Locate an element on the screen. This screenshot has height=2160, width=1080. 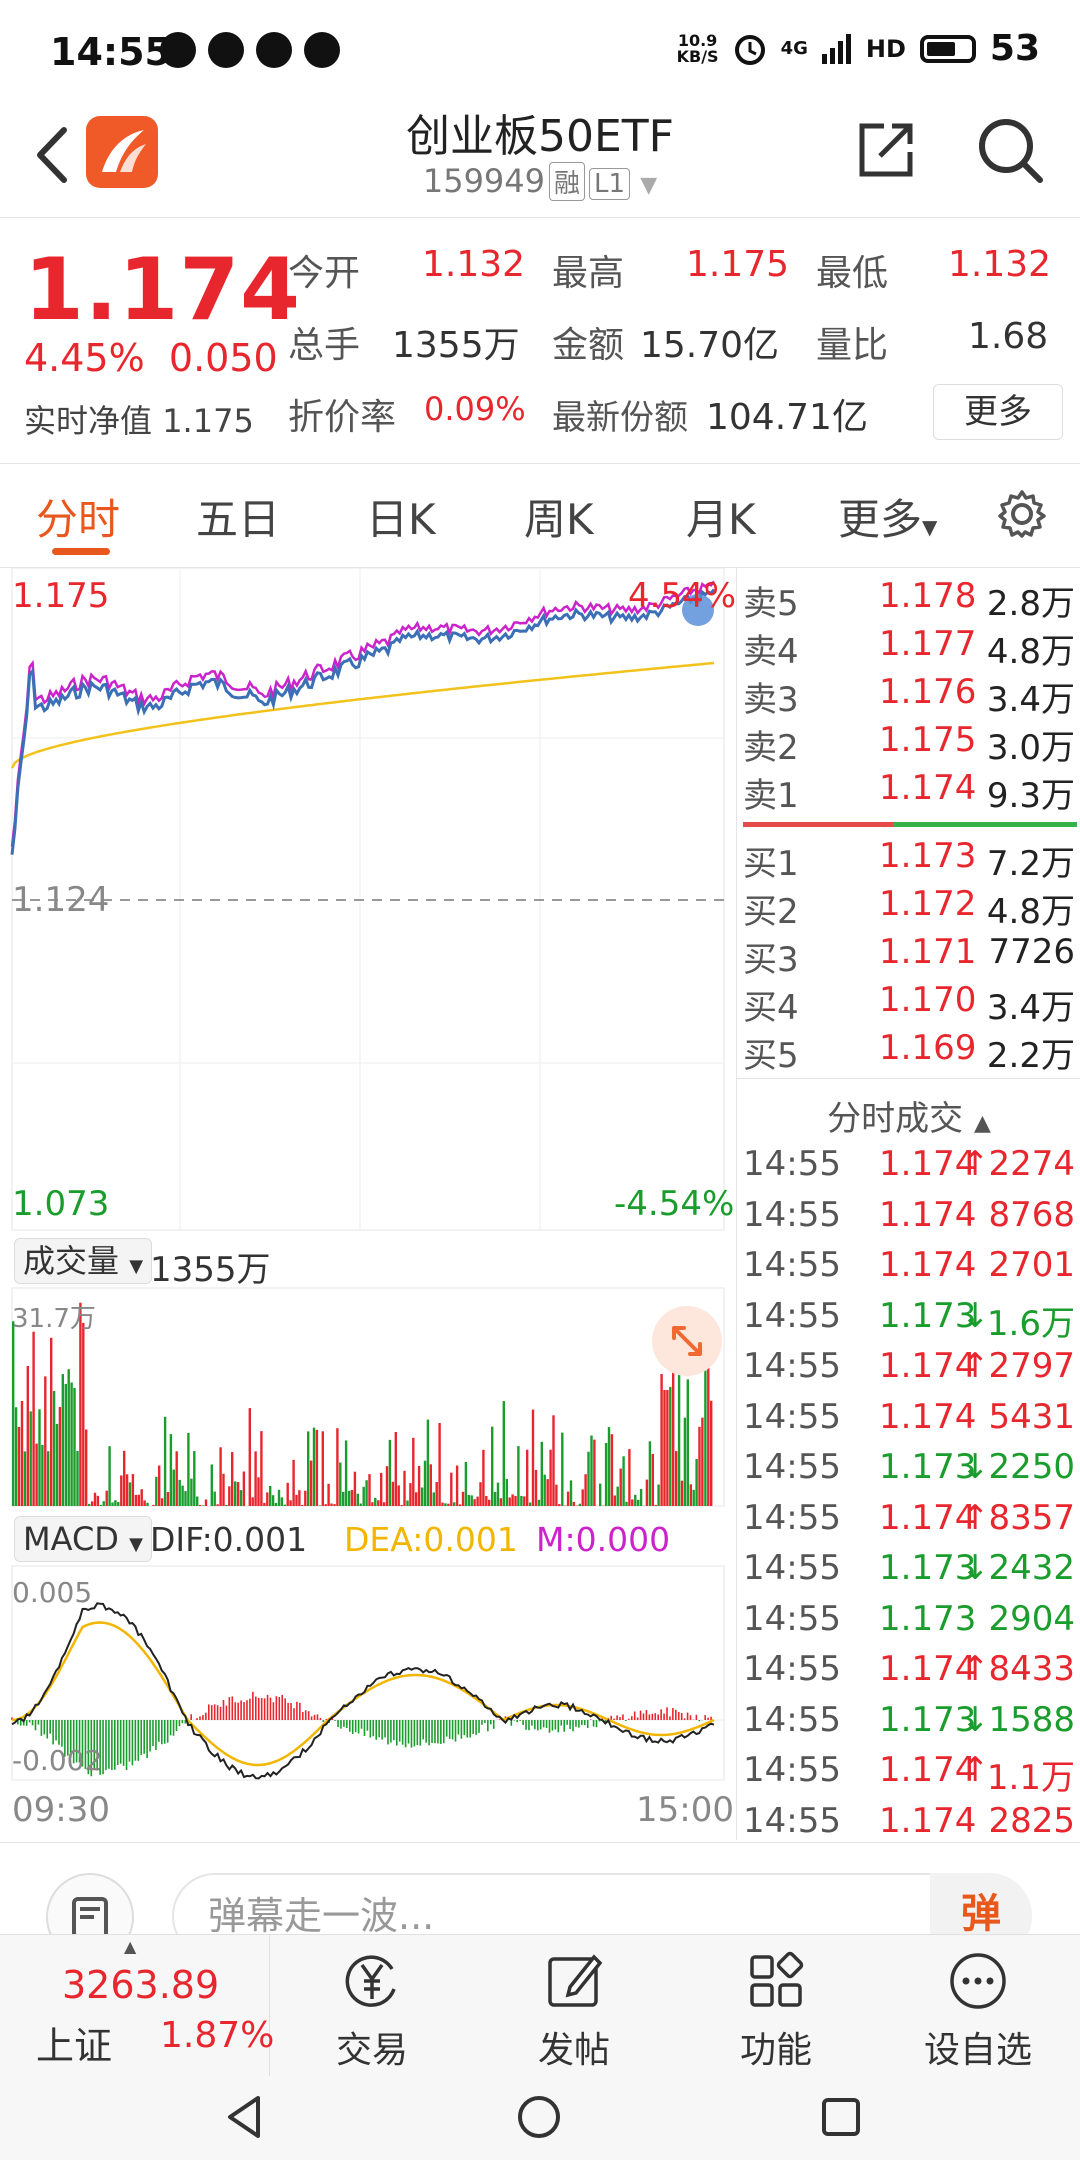
volume-grid-border is located at coordinates (368, 1397).